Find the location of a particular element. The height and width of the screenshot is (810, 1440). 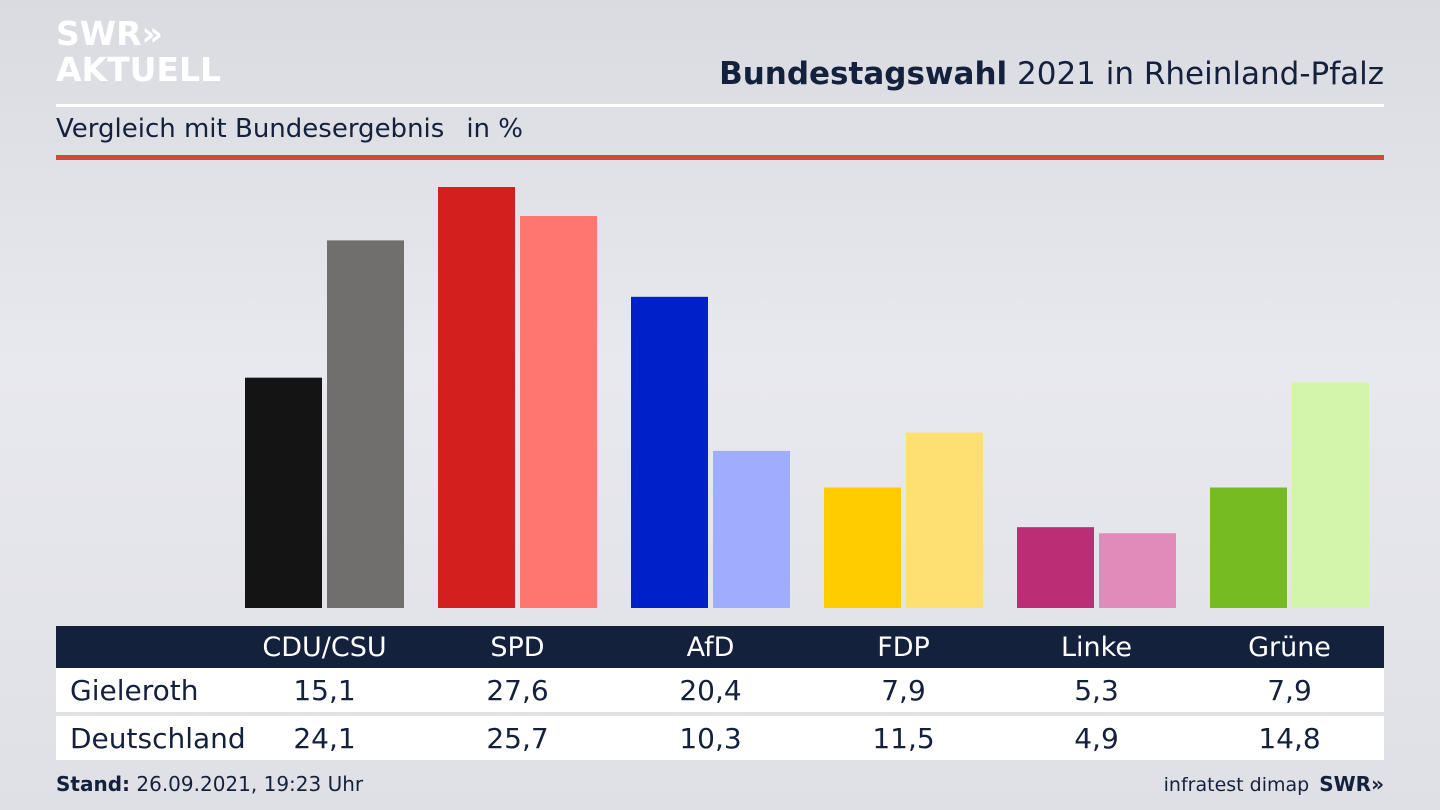

page-title: Bundestagswahl 2021 in Rheinland-Pfalz is located at coordinates (1051, 74).